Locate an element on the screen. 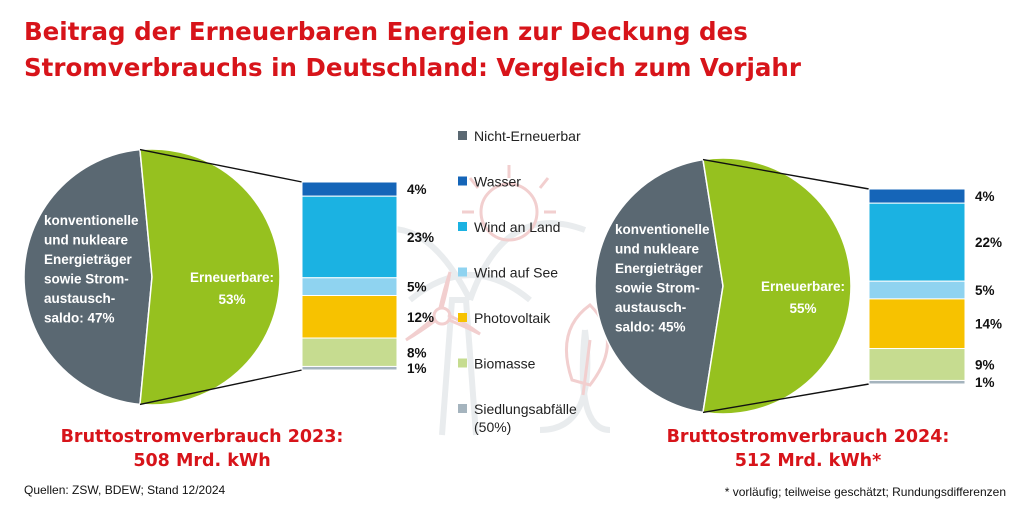 This screenshot has height=512, width=1024. subtitle-2024-line-1: Bruttostromverbrauch 2024: is located at coordinates (808, 437).